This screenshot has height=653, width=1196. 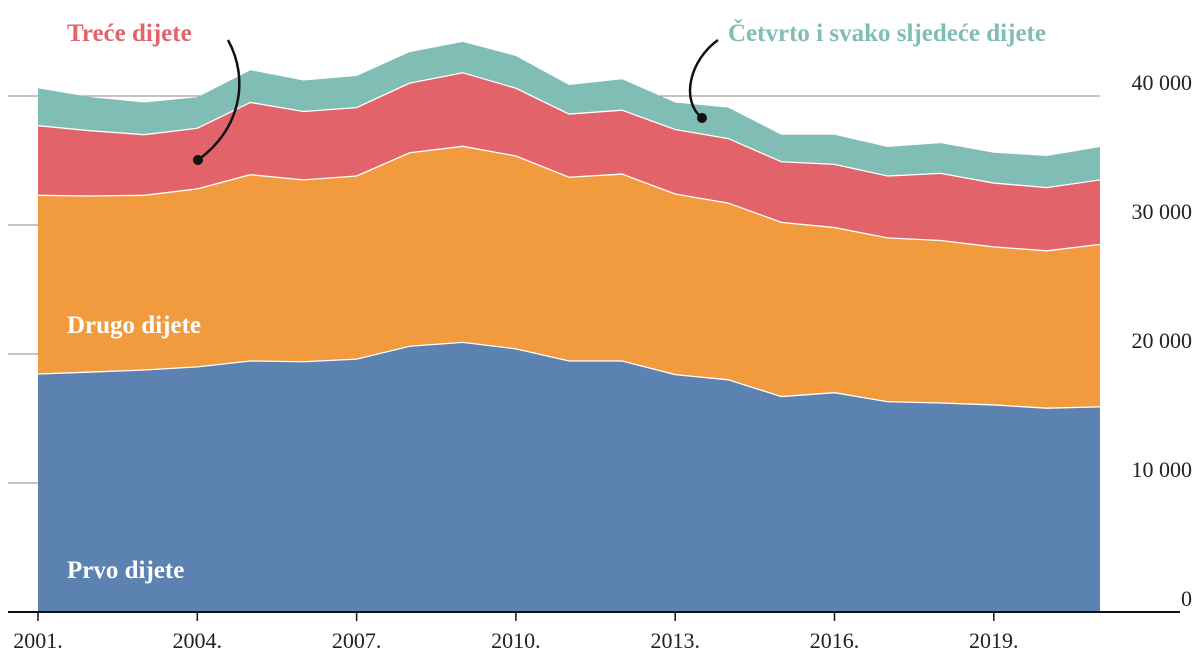 I want to click on series-label: Treće dijete, so click(x=129, y=33).